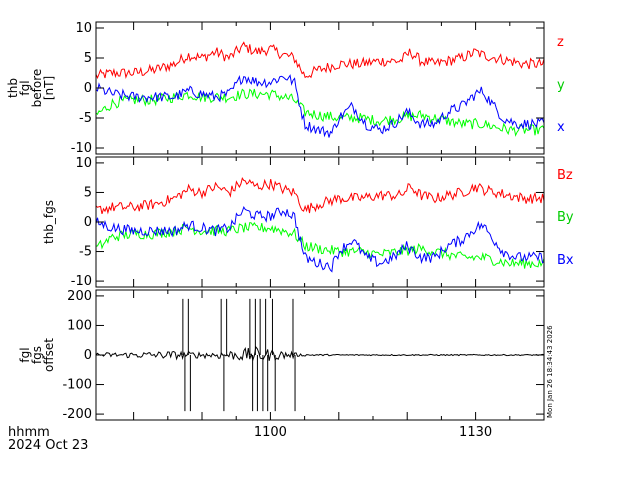 Image resolution: width=640 pixels, height=480 pixels. I want to click on legend-by: By, so click(565, 217).